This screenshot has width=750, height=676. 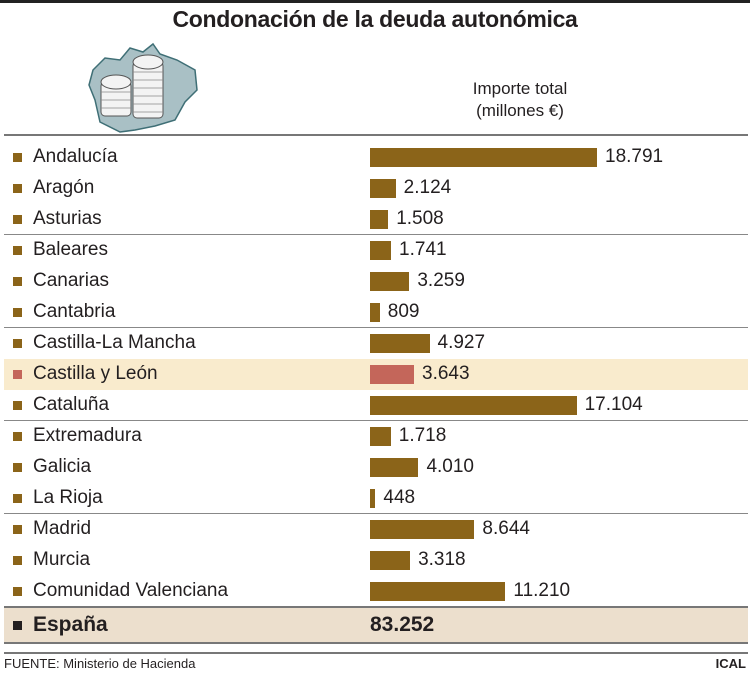 I want to click on category-label: Baleares, so click(x=70, y=249).